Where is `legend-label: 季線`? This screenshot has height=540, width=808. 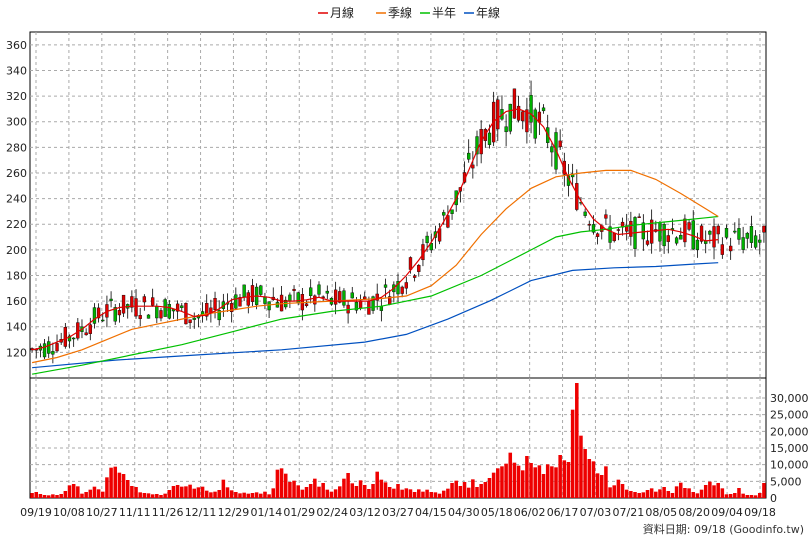
legend-label: 季線 is located at coordinates (400, 12).